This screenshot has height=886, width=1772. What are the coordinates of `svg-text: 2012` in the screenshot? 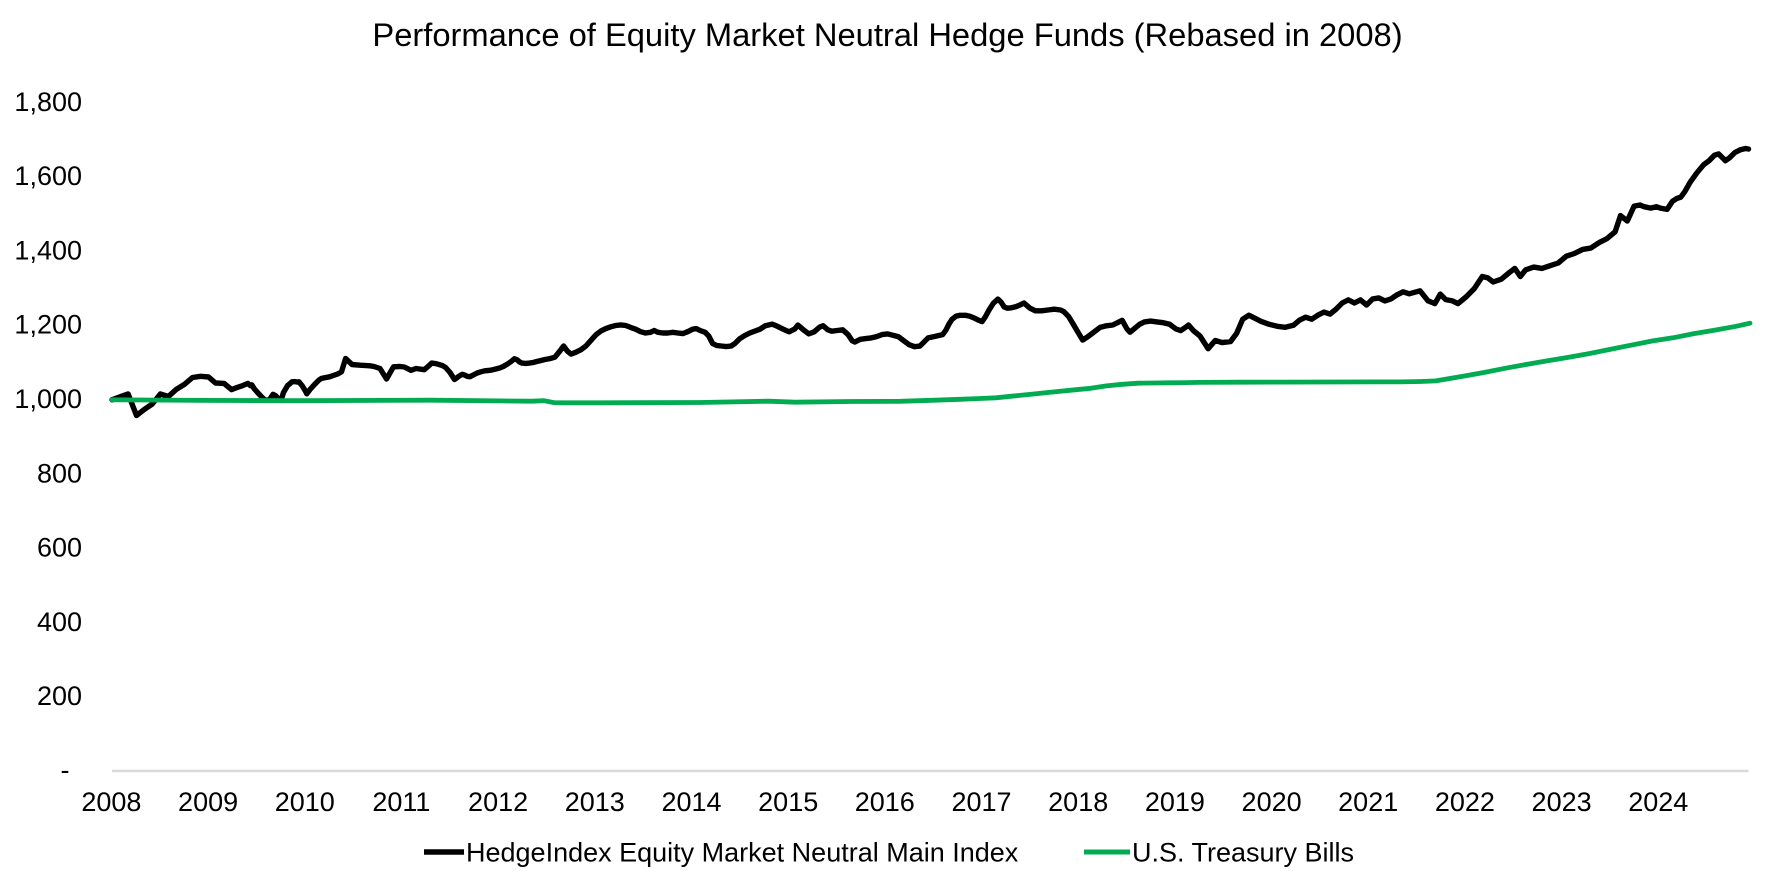 It's located at (498, 802).